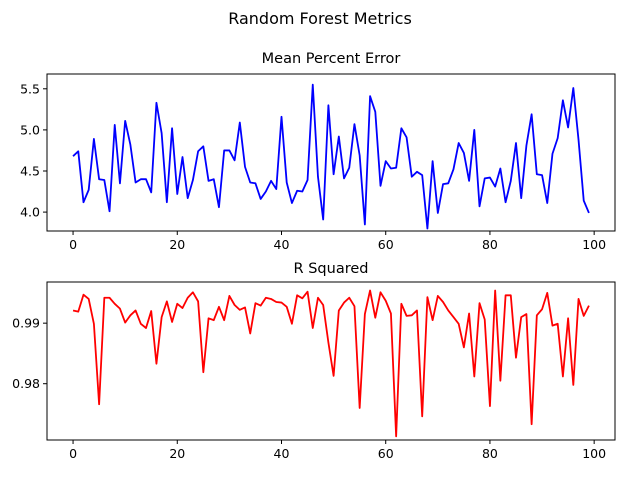 The height and width of the screenshot is (480, 640). I want to click on figure-suptitle: Random Forest Metrics, so click(320, 18).